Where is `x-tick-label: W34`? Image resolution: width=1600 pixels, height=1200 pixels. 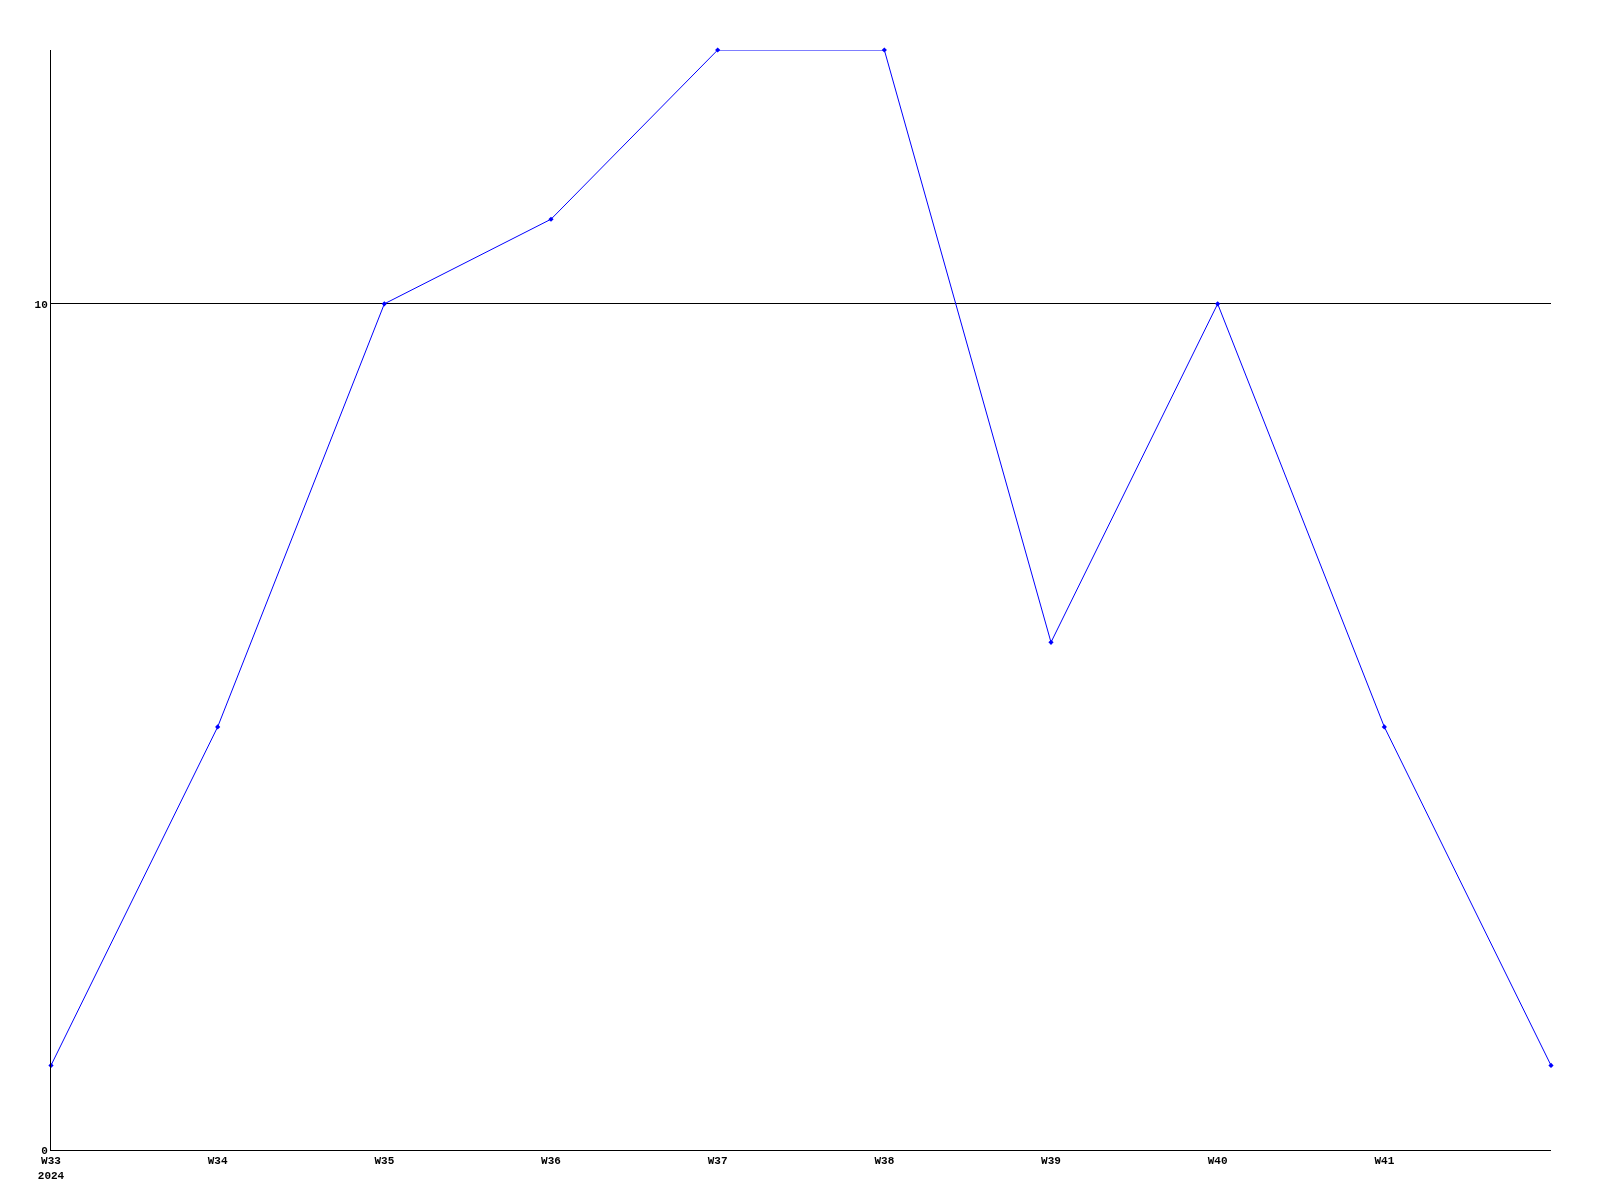 x-tick-label: W34 is located at coordinates (217, 1161).